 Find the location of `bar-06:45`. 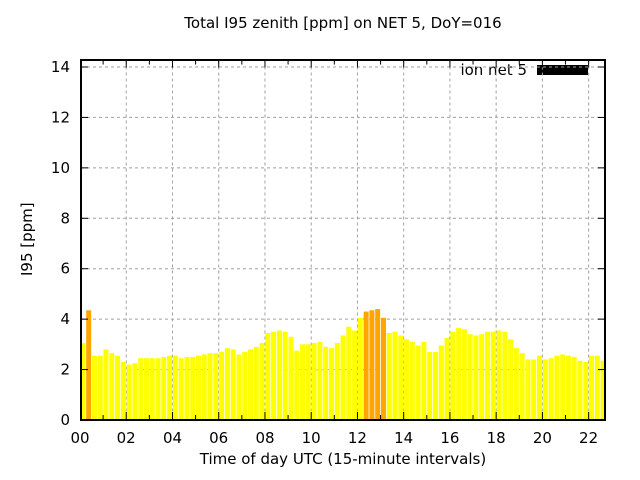

bar-06:45 is located at coordinates (239, 387).